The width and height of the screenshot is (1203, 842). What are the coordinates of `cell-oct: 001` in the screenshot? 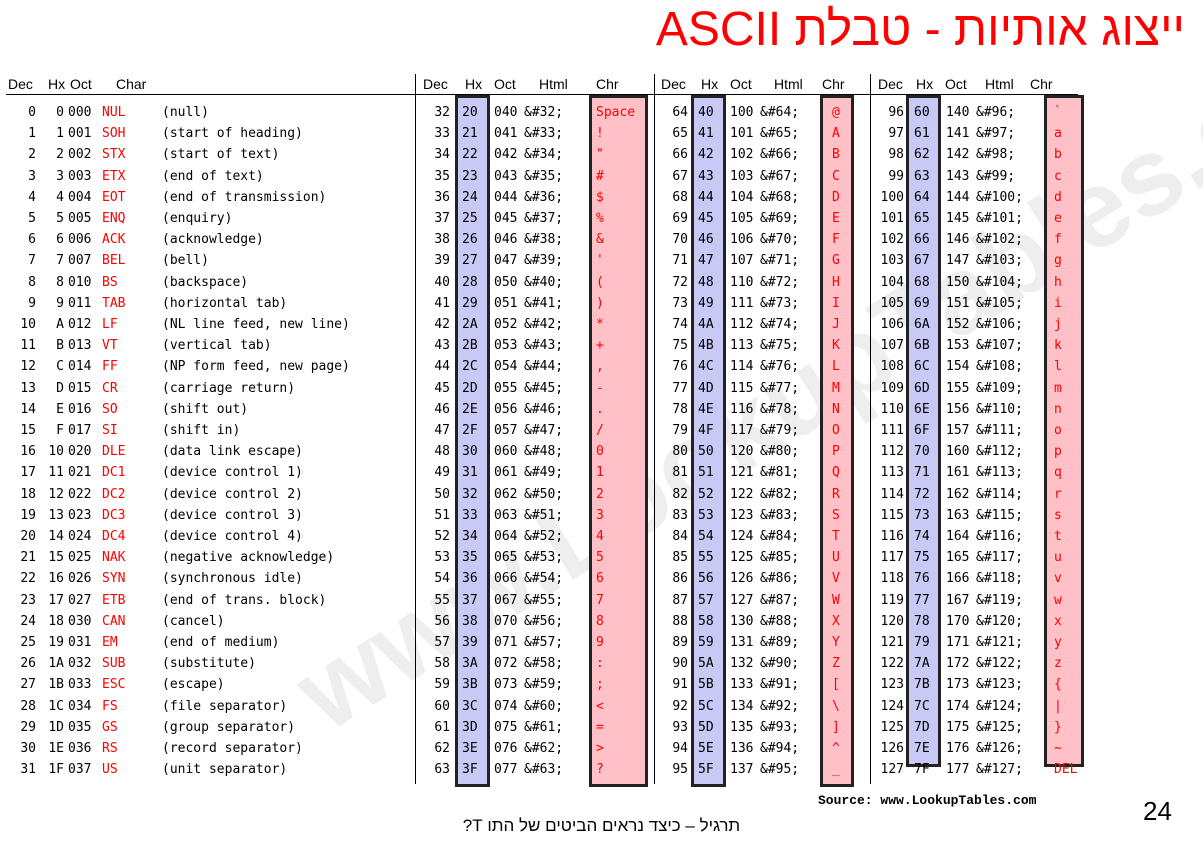 It's located at (80, 134).